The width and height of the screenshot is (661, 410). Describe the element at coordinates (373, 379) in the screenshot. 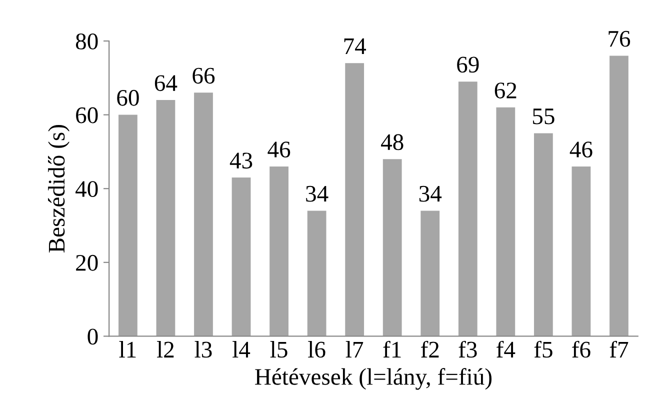

I see `x-axis-title: Hétévesek (l=lány, f=fiú)` at that location.